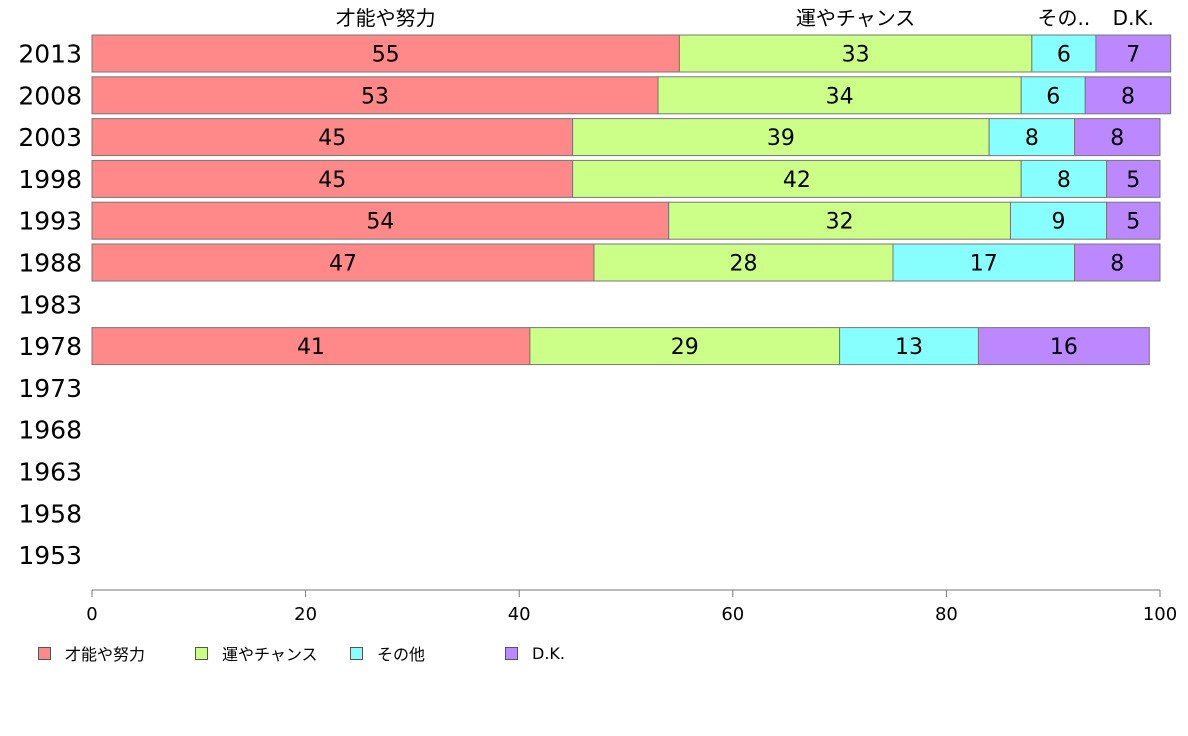 Image resolution: width=1188 pixels, height=736 pixels. What do you see at coordinates (105, 654) in the screenshot?
I see `legend-label: 才能や努力` at bounding box center [105, 654].